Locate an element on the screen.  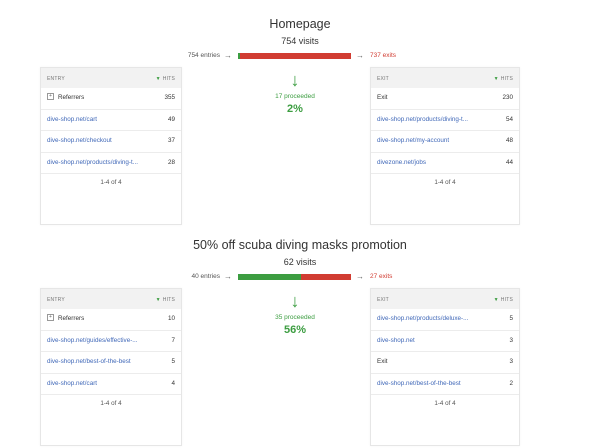
row-value: 10 is located at coordinates (171, 318).